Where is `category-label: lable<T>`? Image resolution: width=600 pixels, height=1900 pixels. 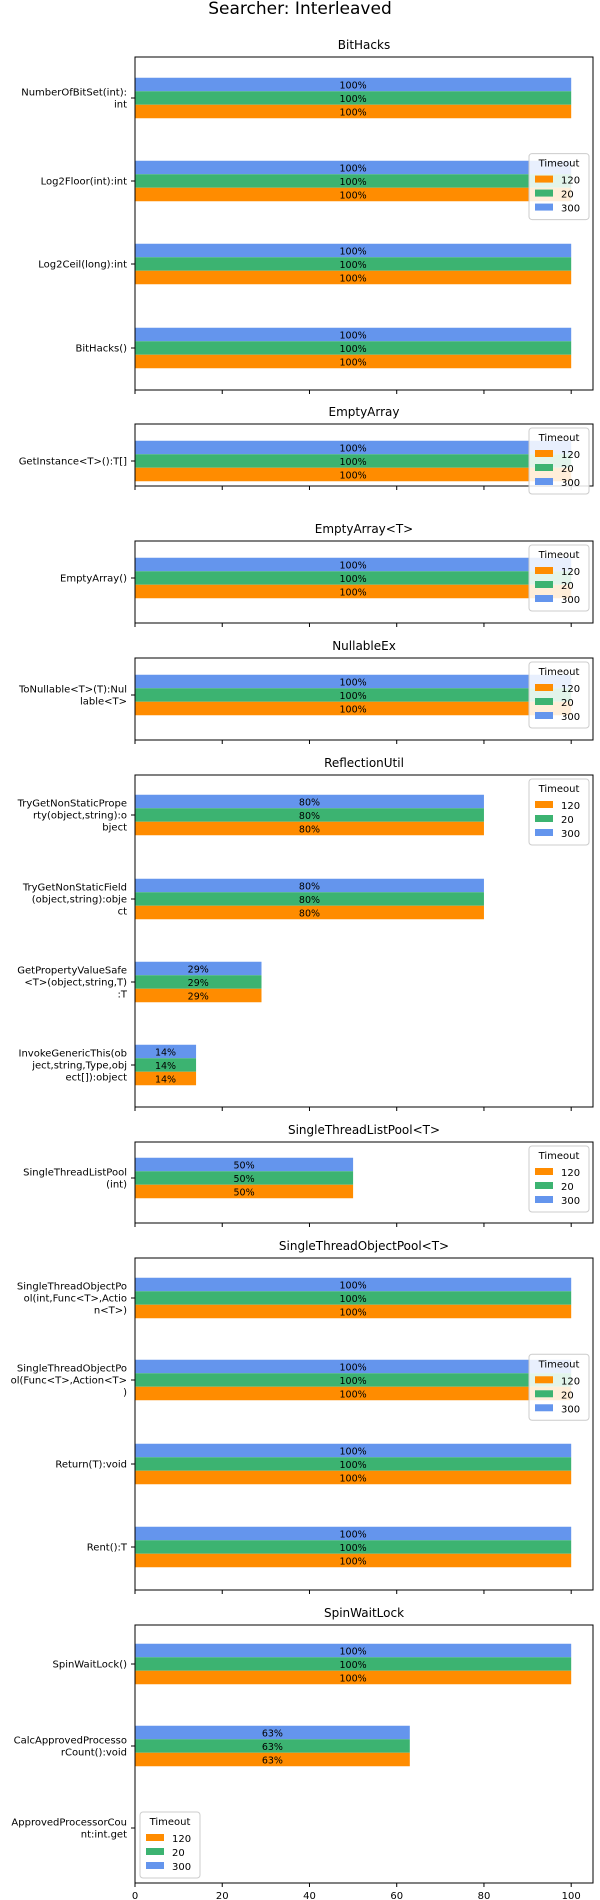 category-label: lable<T> is located at coordinates (103, 702).